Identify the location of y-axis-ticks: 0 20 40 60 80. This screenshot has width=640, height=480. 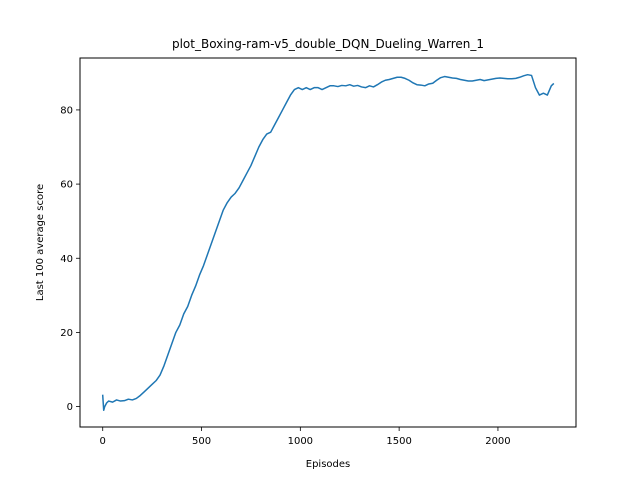
(70, 259).